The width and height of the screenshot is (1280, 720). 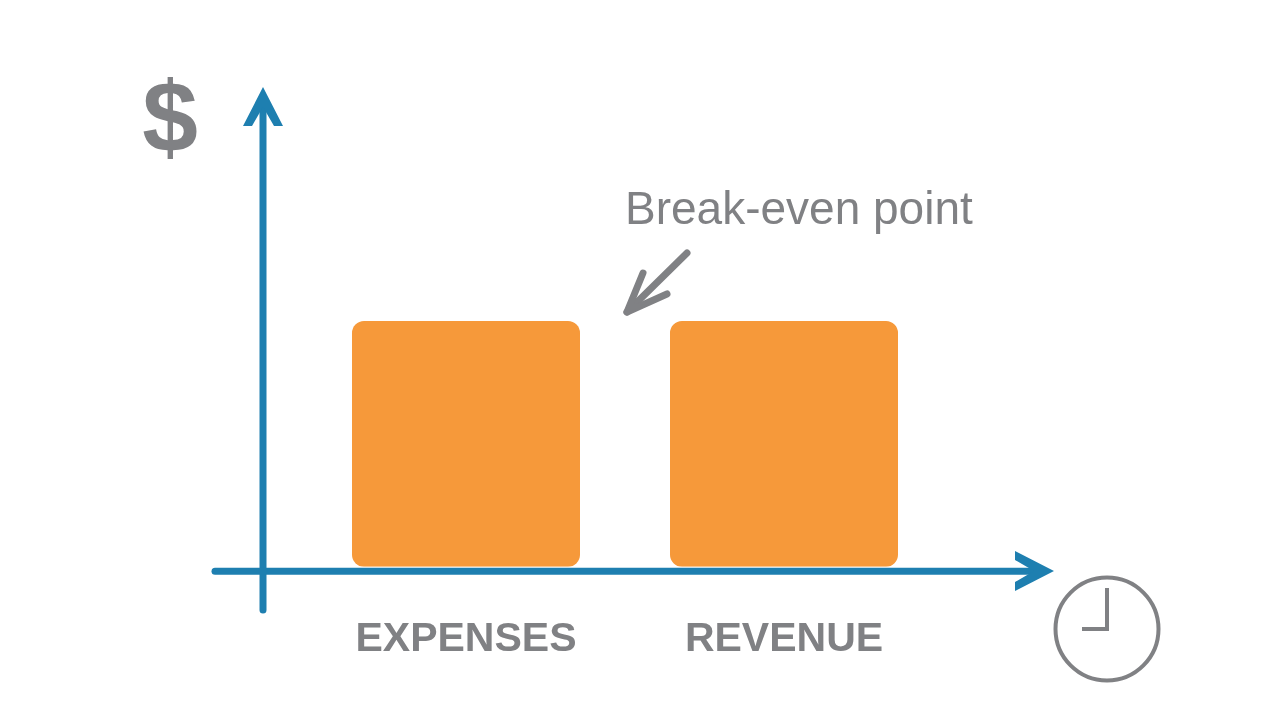 I want to click on x-tick-label: EXPENSES, so click(x=466, y=636).